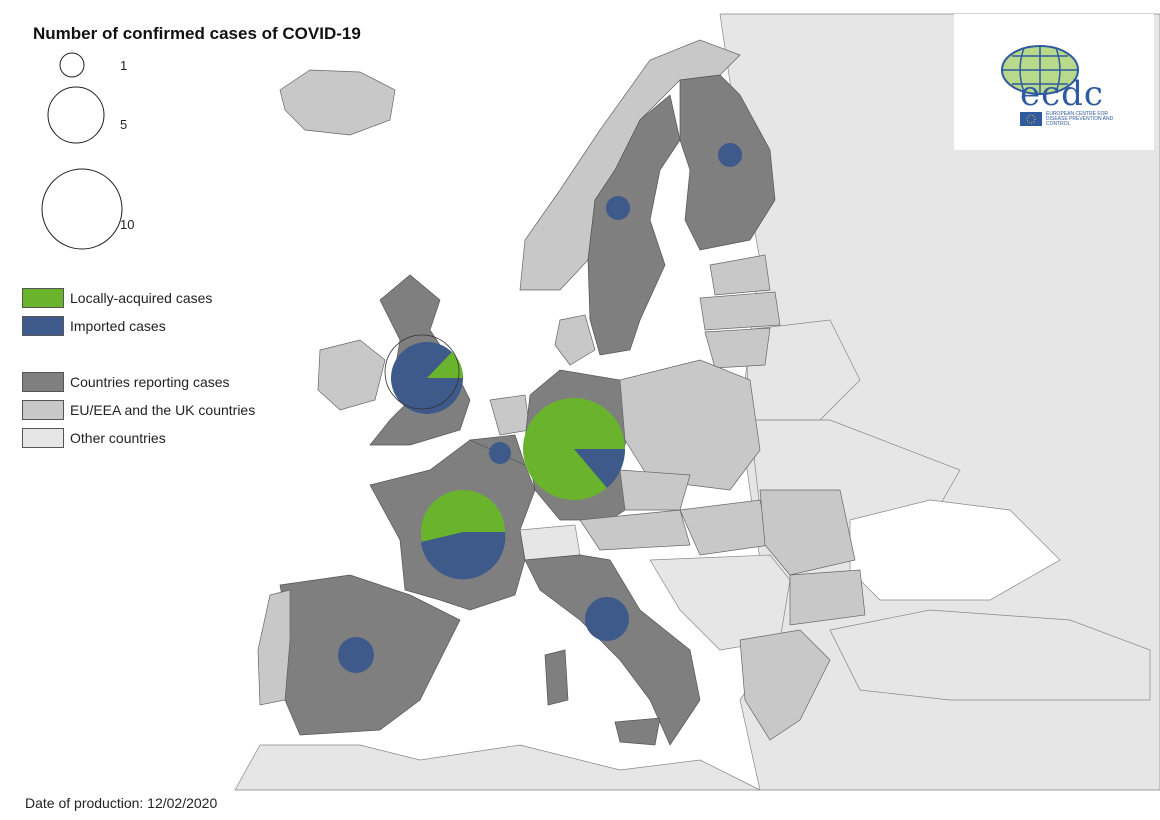 The height and width of the screenshot is (820, 1160). Describe the element at coordinates (740, 311) in the screenshot. I see `region-latvia` at that location.